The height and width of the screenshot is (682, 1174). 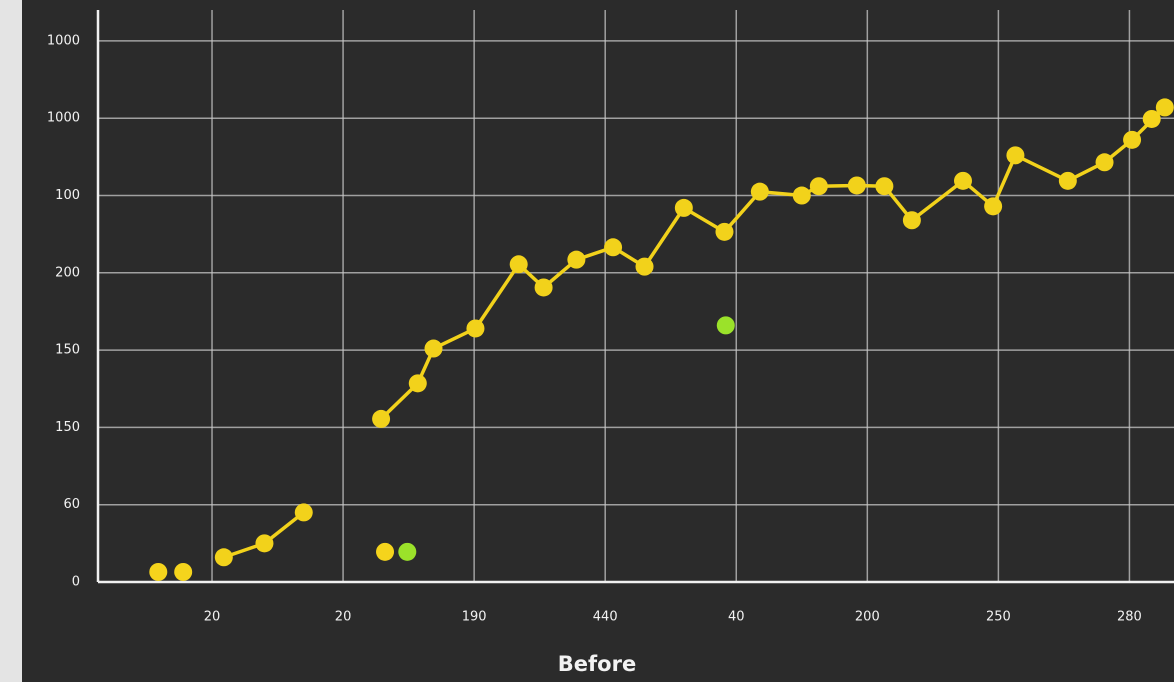 I want to click on x-tick-label: 40, so click(x=736, y=617).